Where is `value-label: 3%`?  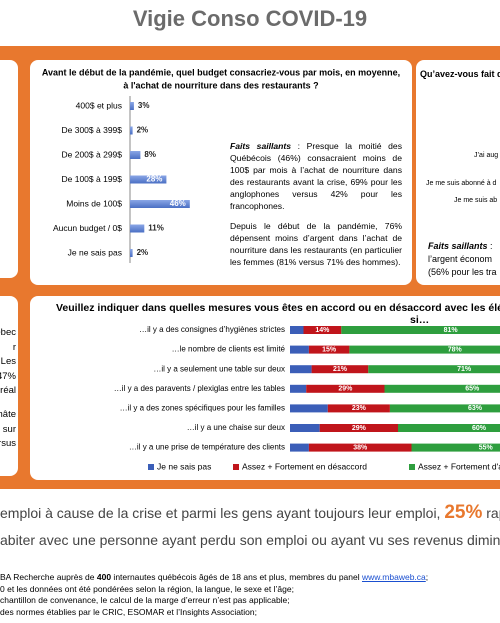
value-label: 3% is located at coordinates (144, 105).